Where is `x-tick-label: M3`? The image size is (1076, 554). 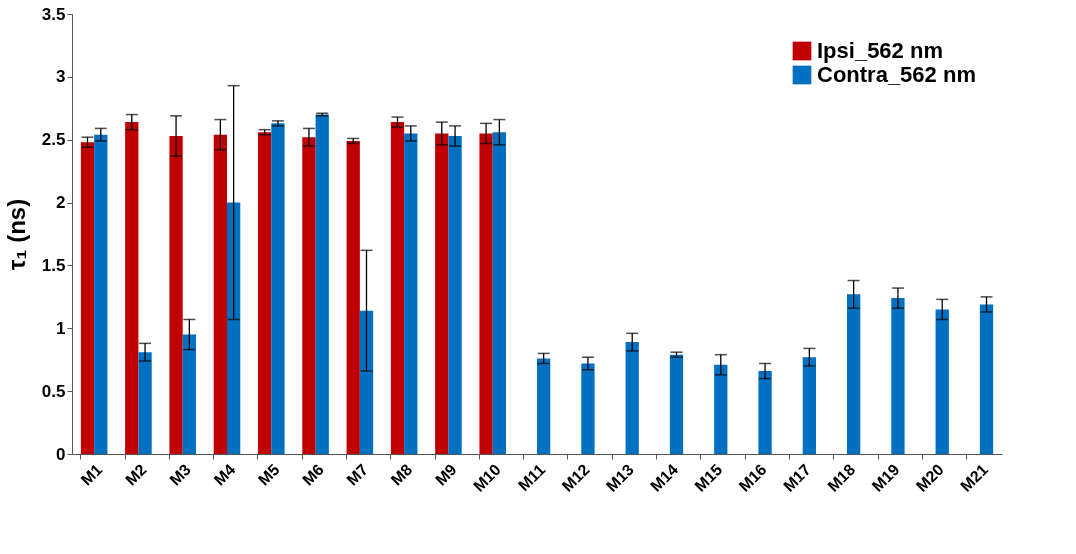
x-tick-label: M3 is located at coordinates (180, 474).